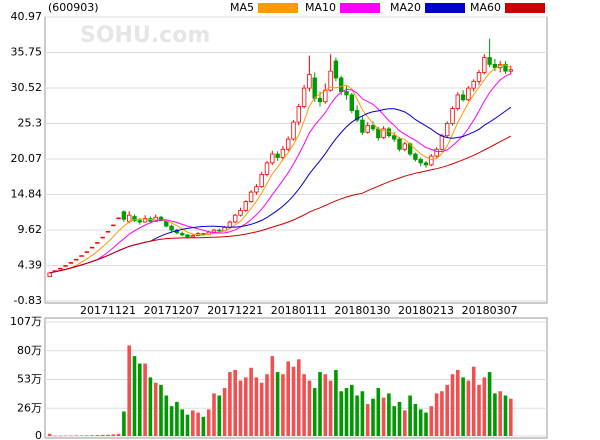  What do you see at coordinates (29, 407) in the screenshot?
I see `y-tick-label: 26万` at bounding box center [29, 407].